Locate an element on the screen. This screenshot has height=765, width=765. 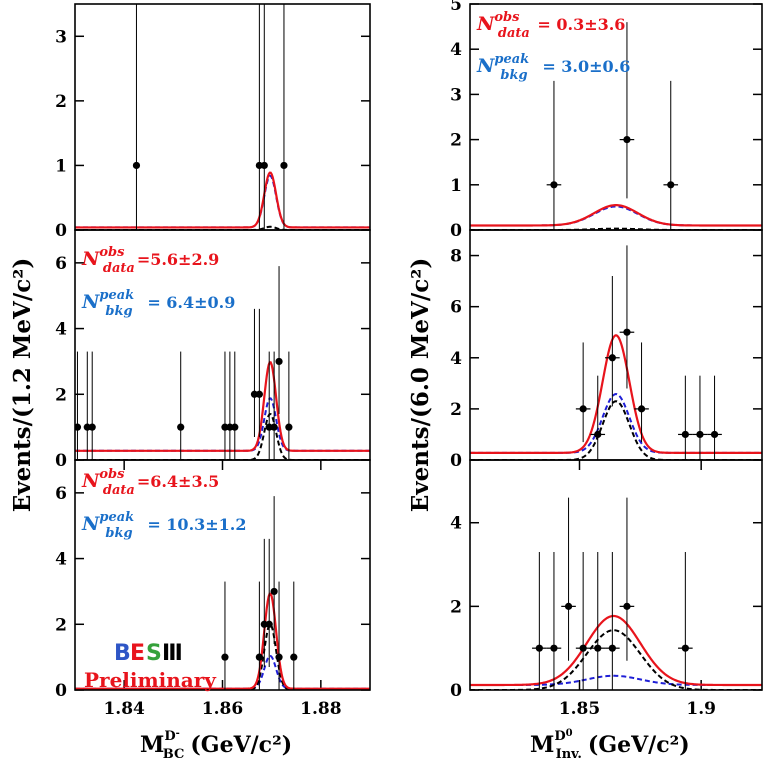
y-tick-label: 8 is located at coordinates (456, 257).